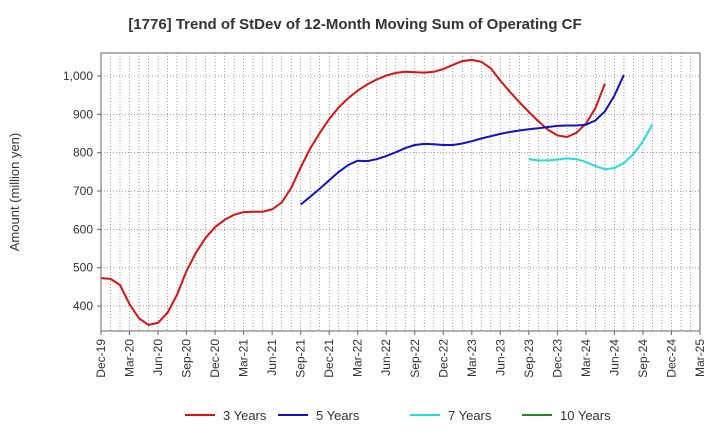 The width and height of the screenshot is (720, 440). Describe the element at coordinates (470, 415) in the screenshot. I see `legend-label-7-years: 7 Years` at that location.